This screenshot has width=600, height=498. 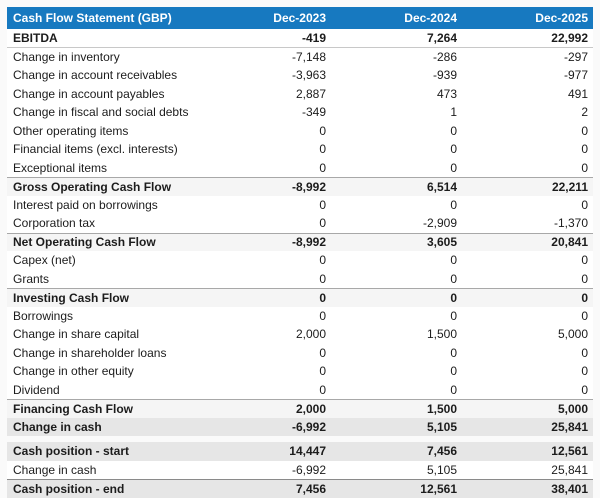 I want to click on row-value: 2,000, so click(x=310, y=334).